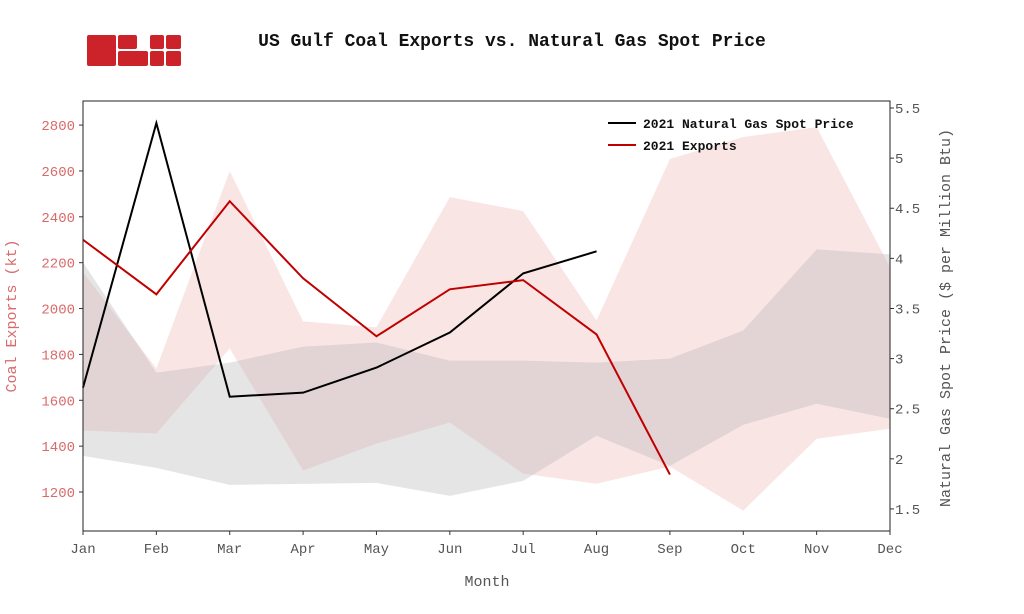  I want to click on left-axis-label: Coal Exports (kt), so click(12, 315).